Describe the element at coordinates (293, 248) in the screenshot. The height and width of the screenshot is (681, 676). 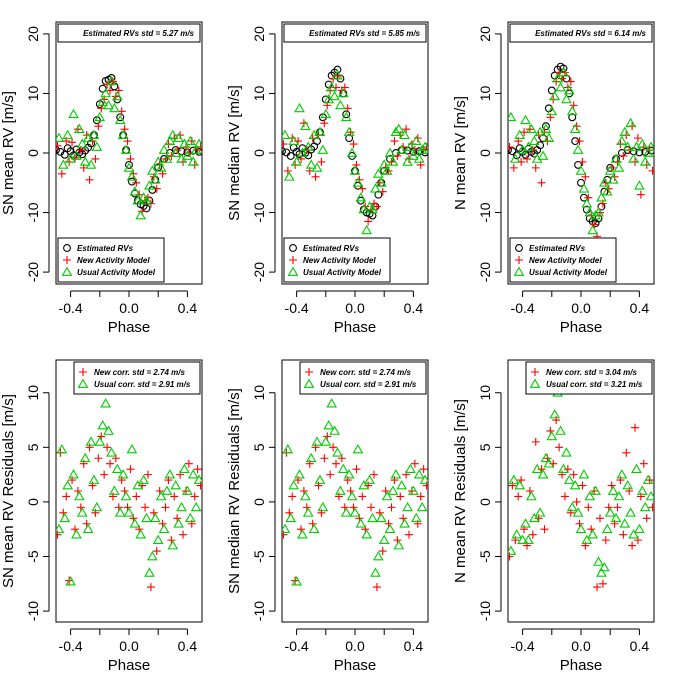
I see `legend-marker` at that location.